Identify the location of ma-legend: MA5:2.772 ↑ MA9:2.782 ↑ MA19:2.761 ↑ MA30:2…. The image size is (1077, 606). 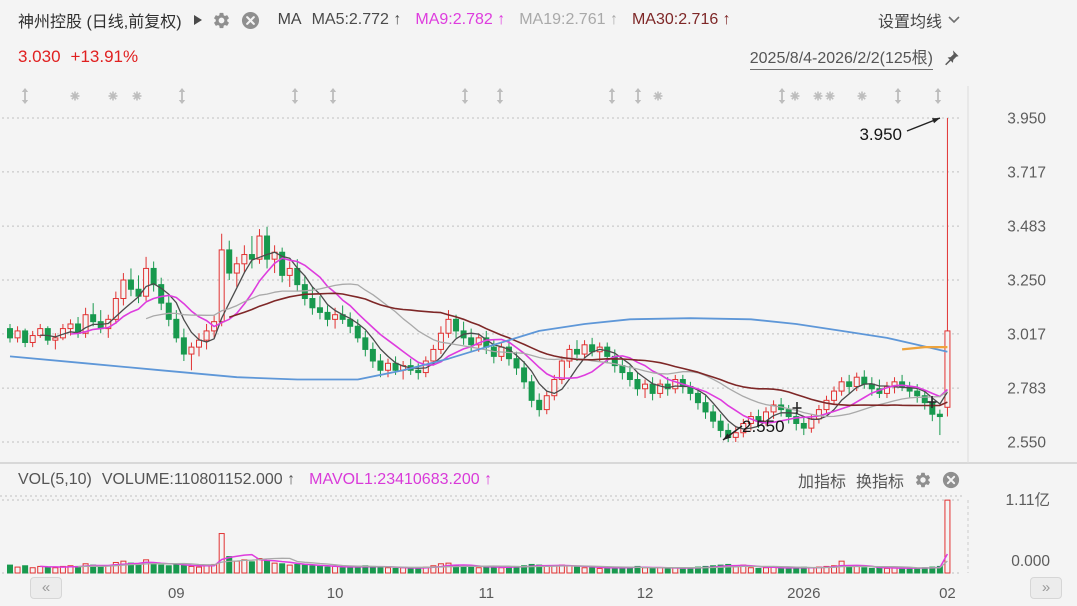
(521, 20).